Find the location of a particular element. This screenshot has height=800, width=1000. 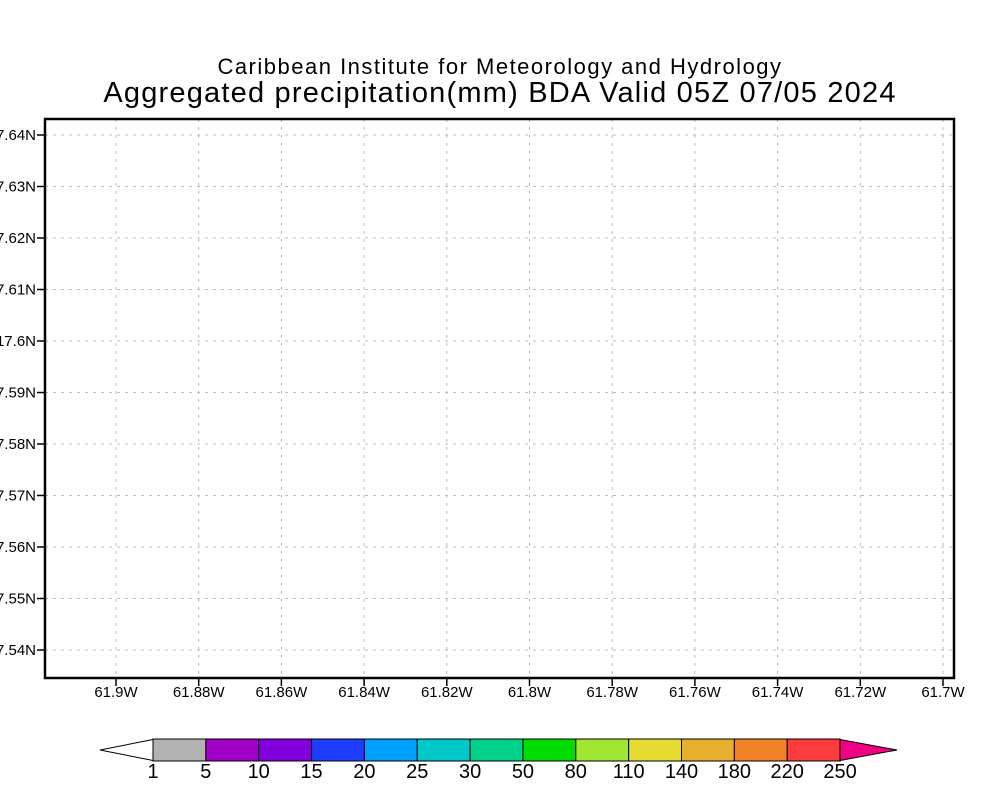

x-tick-label: 61.8W is located at coordinates (530, 692).